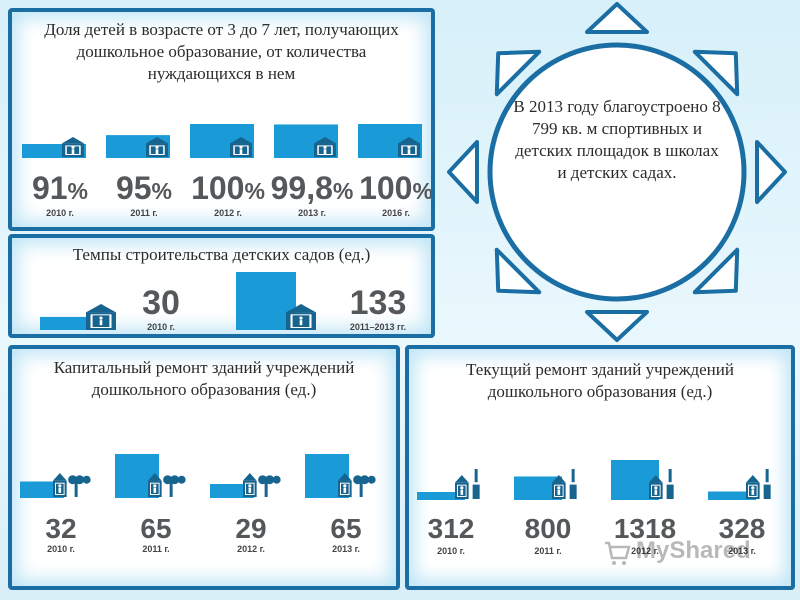 The height and width of the screenshot is (600, 800). Describe the element at coordinates (742, 528) in the screenshot. I see `value-label: 328` at that location.